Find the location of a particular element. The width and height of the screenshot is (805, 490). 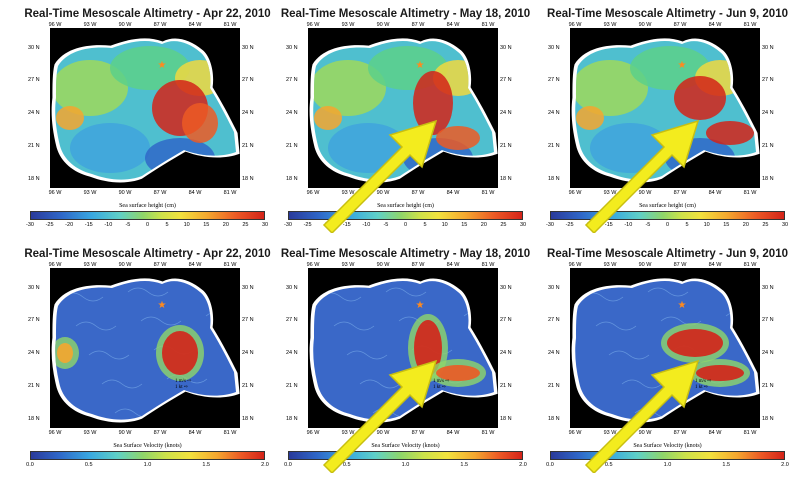

colorbar is located at coordinates (405, 215).